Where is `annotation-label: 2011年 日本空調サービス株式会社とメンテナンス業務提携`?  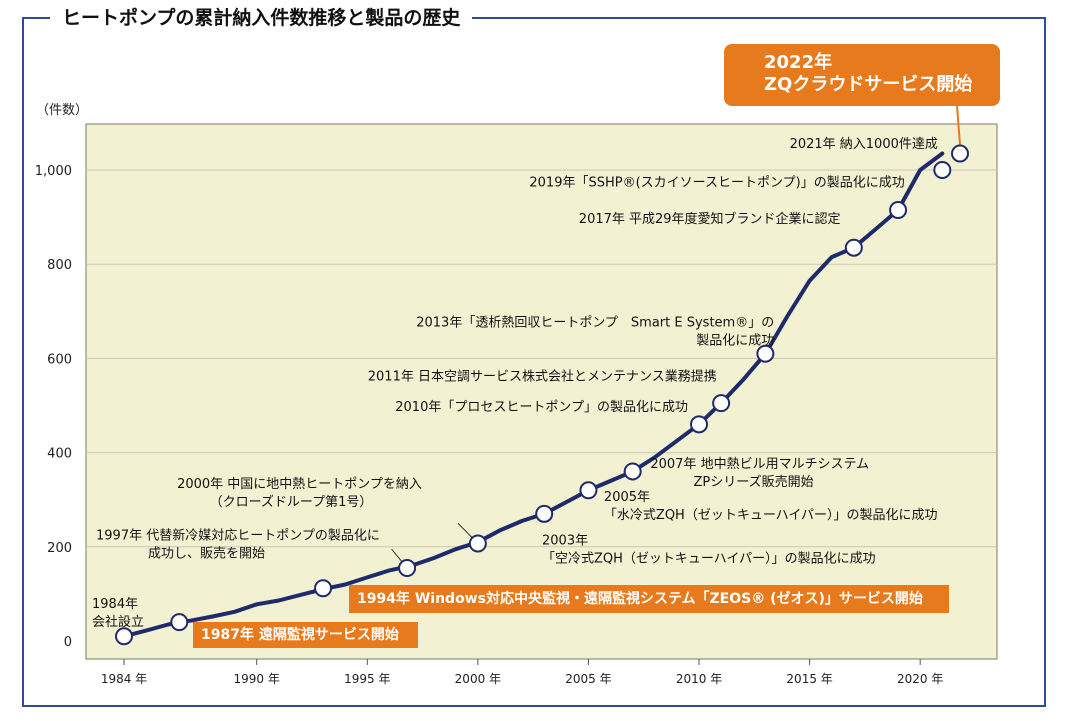
annotation-label: 2011年 日本空調サービス株式会社とメンテナンス業務提携 is located at coordinates (542, 377).